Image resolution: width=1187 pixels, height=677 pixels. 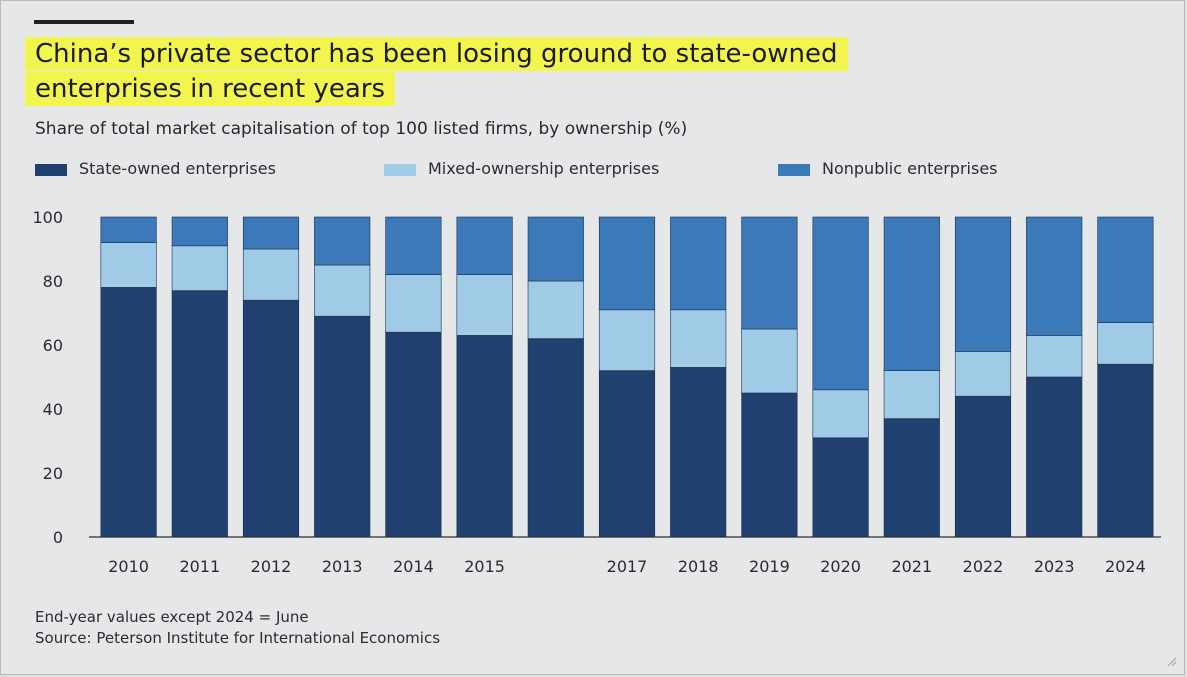 What do you see at coordinates (58, 537) in the screenshot?
I see `y-tick-label: 0` at bounding box center [58, 537].